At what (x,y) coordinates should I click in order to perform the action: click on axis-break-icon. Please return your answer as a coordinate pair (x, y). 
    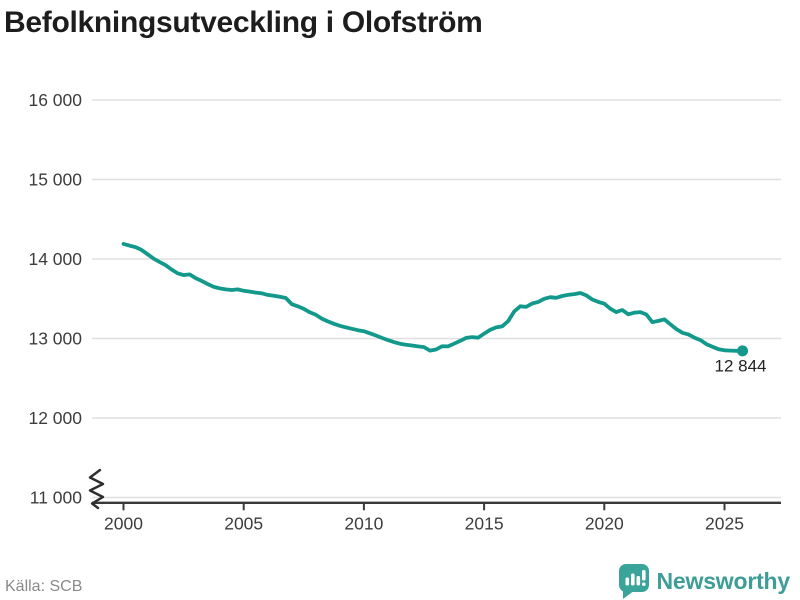
    Looking at the image, I should click on (96, 489).